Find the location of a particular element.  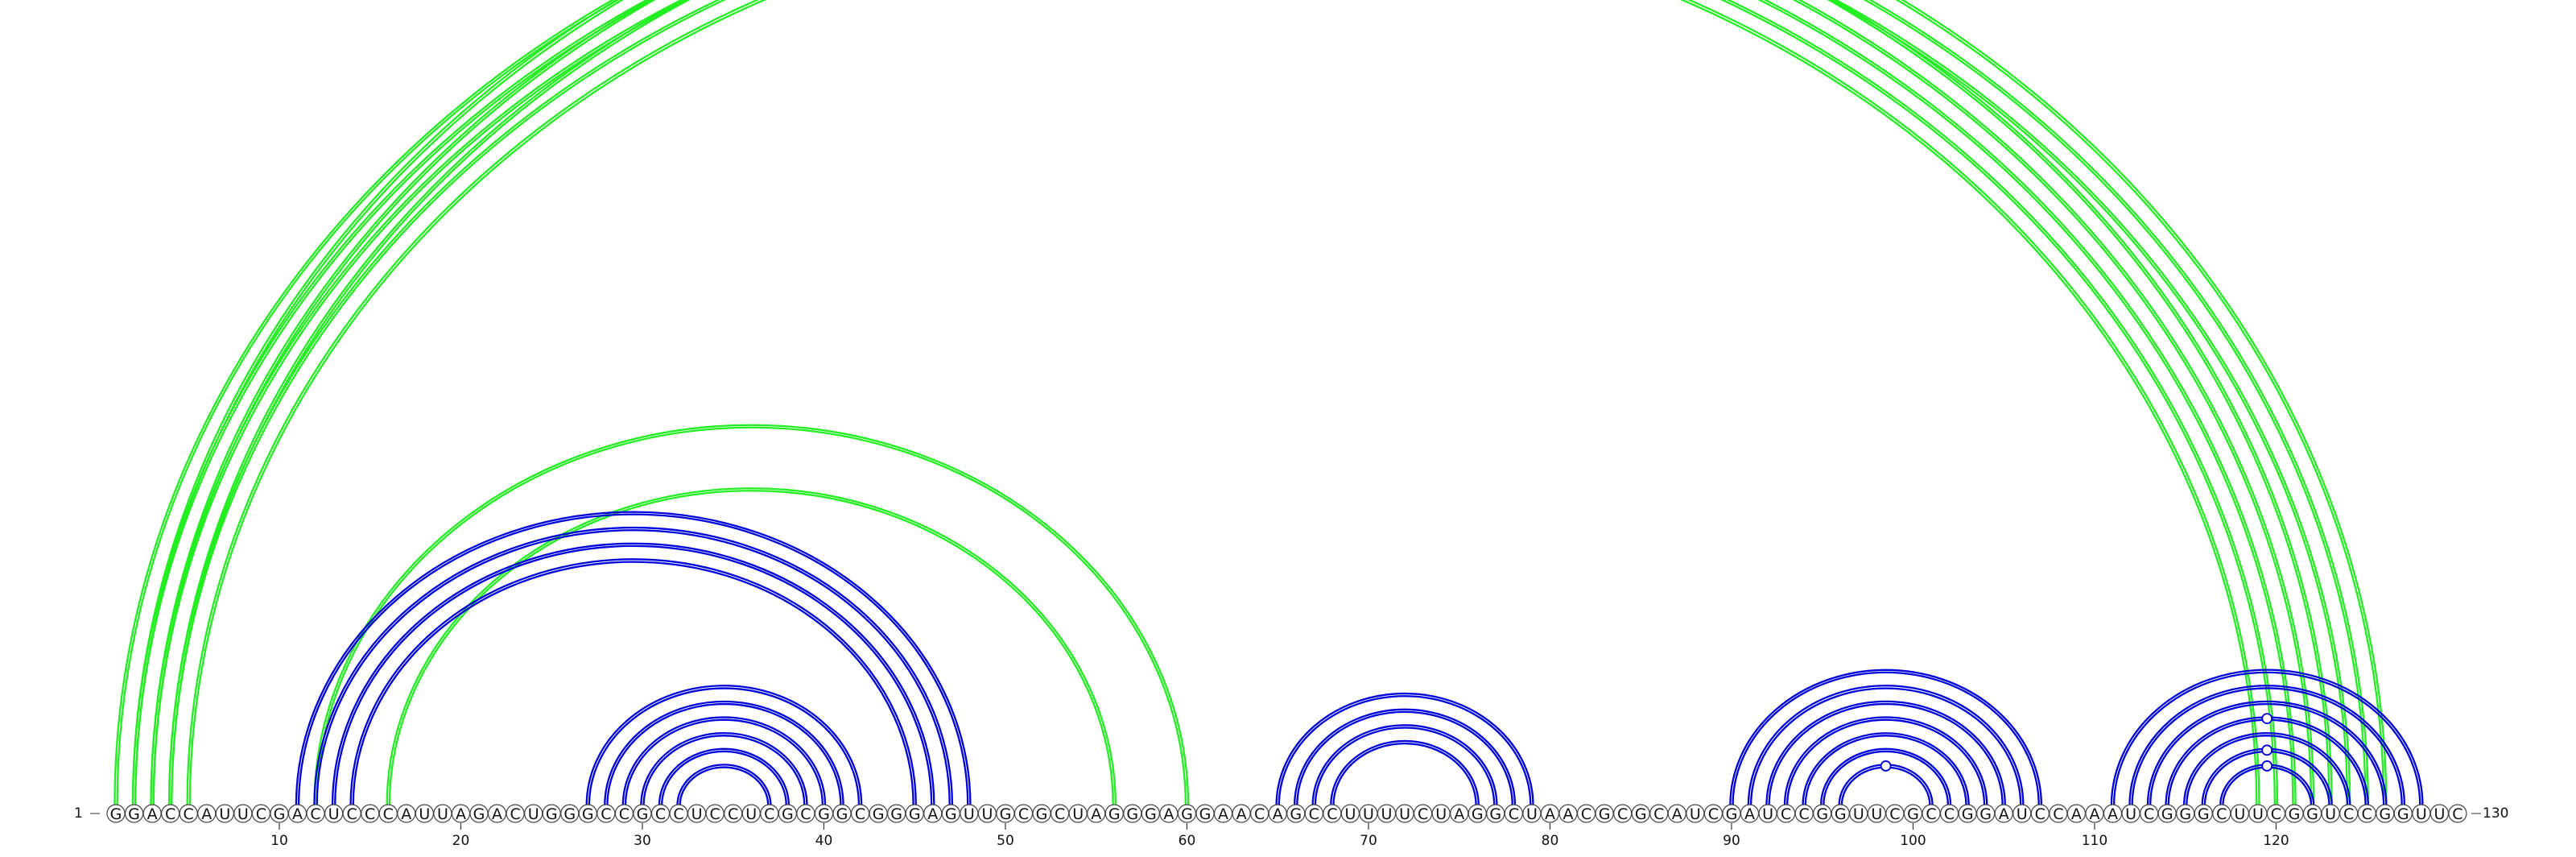

blue-pair-arc-11-48-outer is located at coordinates (633, 658).